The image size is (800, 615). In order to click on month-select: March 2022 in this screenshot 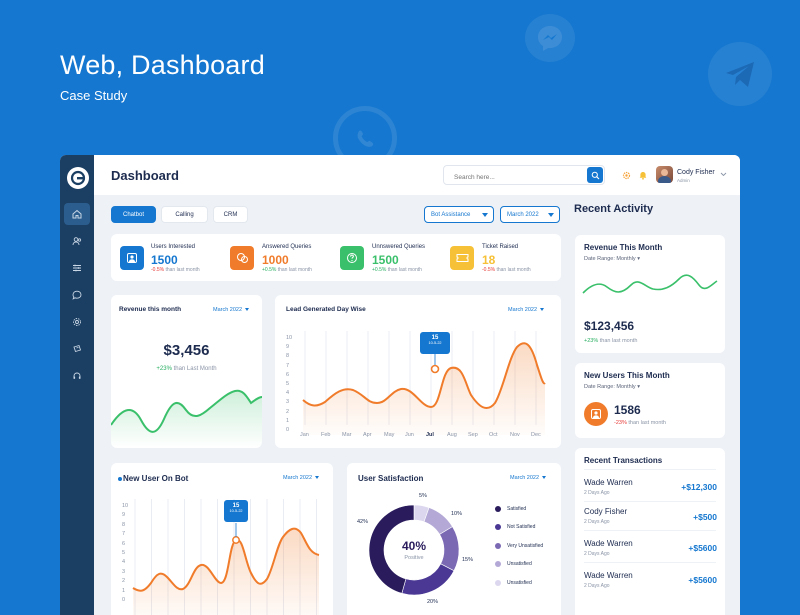, I will do `click(530, 214)`.